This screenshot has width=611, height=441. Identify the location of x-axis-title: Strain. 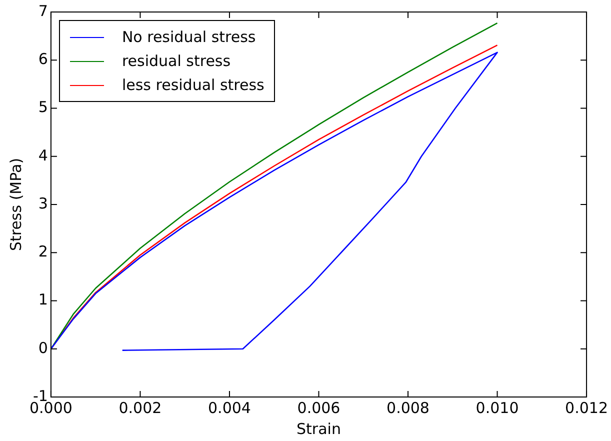
(318, 429).